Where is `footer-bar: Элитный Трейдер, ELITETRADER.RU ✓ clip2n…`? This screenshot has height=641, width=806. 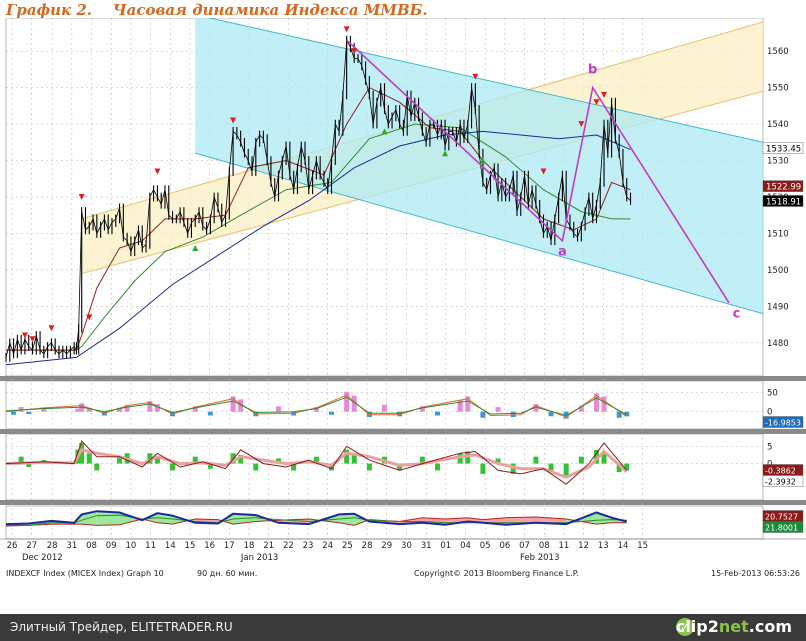
footer-bar: Элитный Трейдер, ELITETRADER.RU ✓ clip2n… is located at coordinates (403, 627).